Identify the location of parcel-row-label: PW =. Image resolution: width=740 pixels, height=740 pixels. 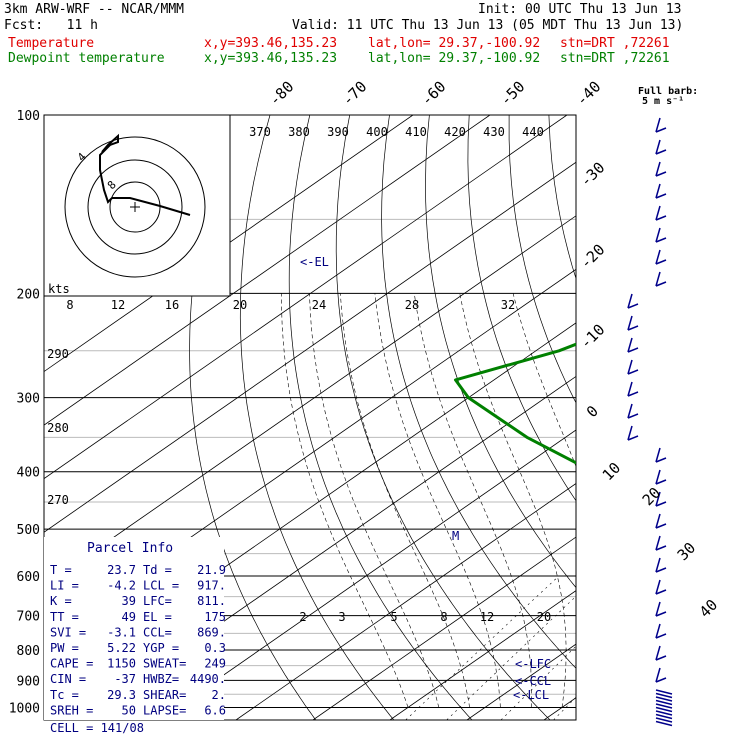
(64, 648).